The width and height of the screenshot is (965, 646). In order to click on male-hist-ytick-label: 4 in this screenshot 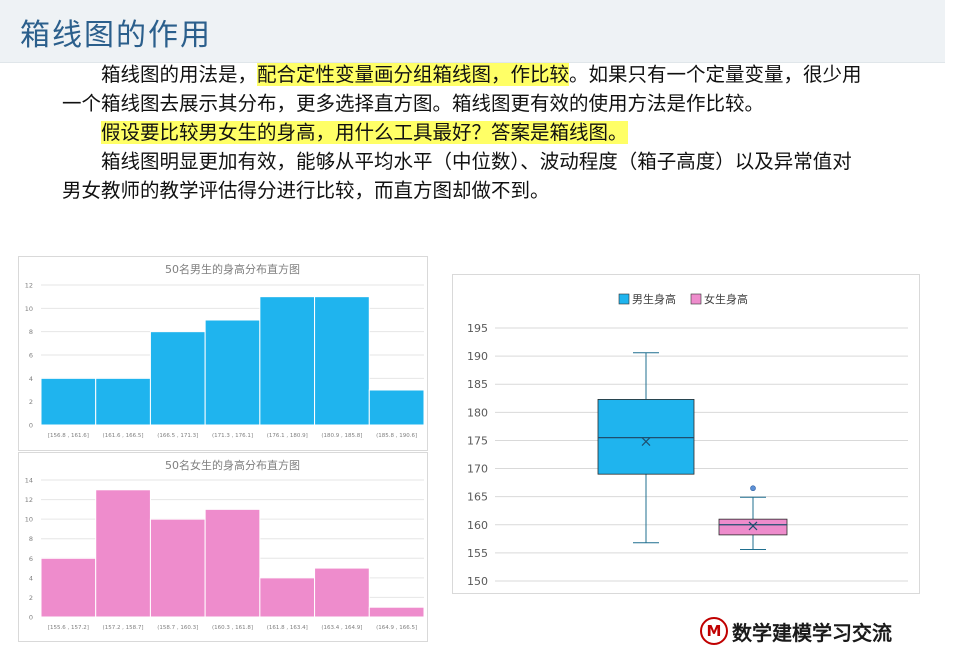, I will do `click(31, 379)`.